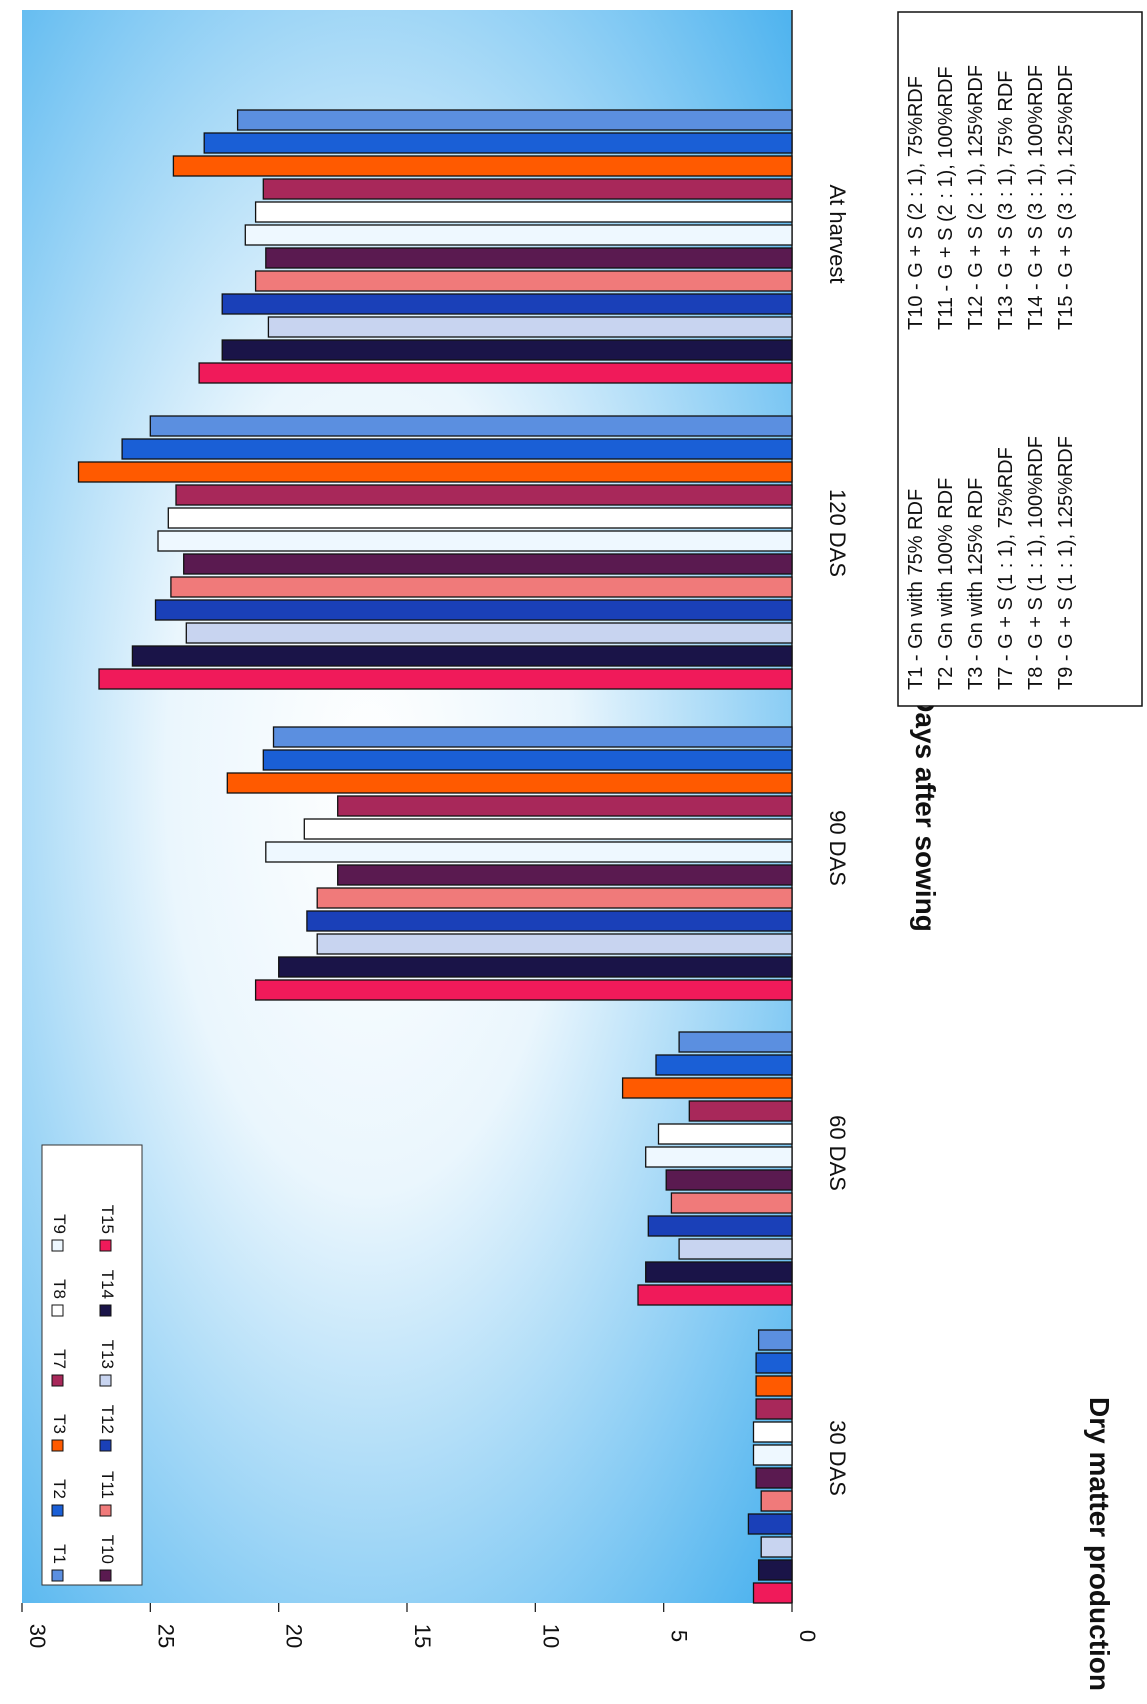 This screenshot has height=1704, width=1147. I want to click on legend-label-t2: T2, so click(59, 1489).